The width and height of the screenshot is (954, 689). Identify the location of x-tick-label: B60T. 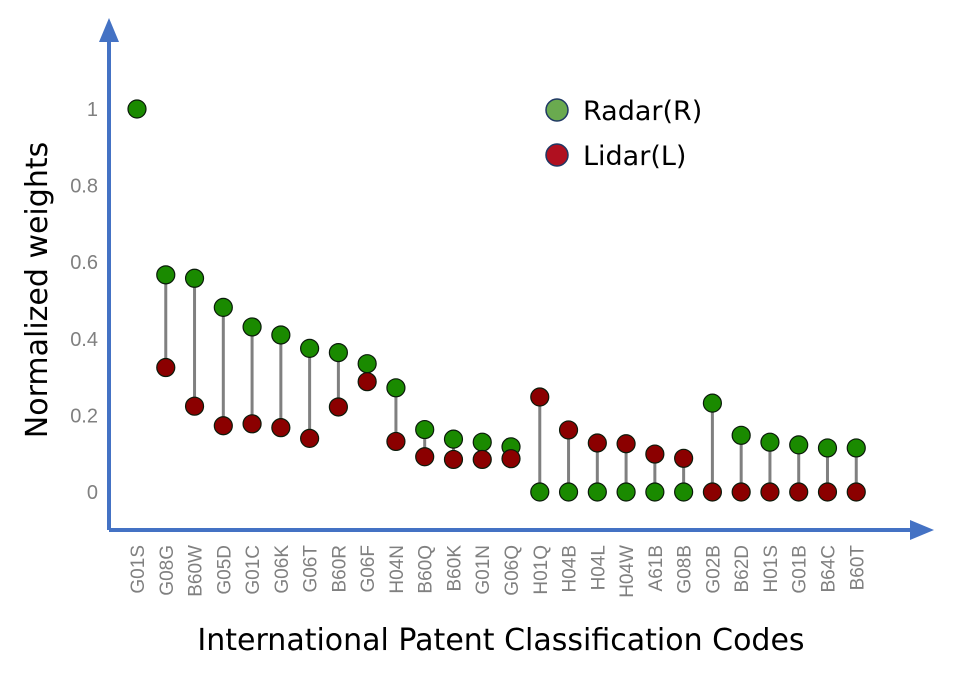
(857, 568).